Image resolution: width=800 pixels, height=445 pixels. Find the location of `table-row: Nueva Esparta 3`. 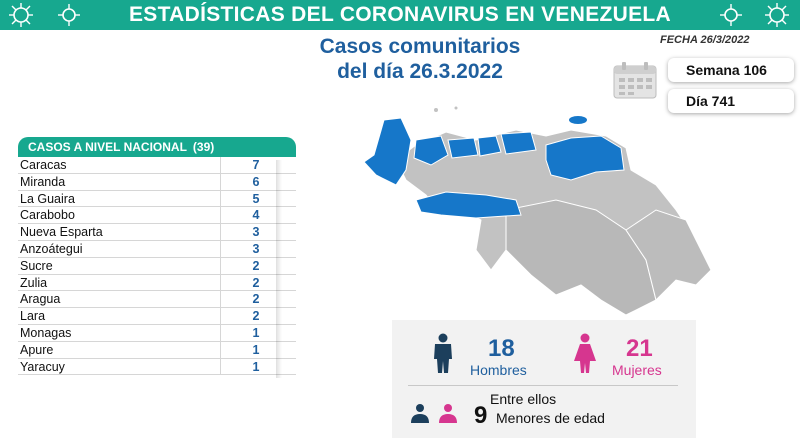

table-row: Nueva Esparta 3 is located at coordinates (157, 232).